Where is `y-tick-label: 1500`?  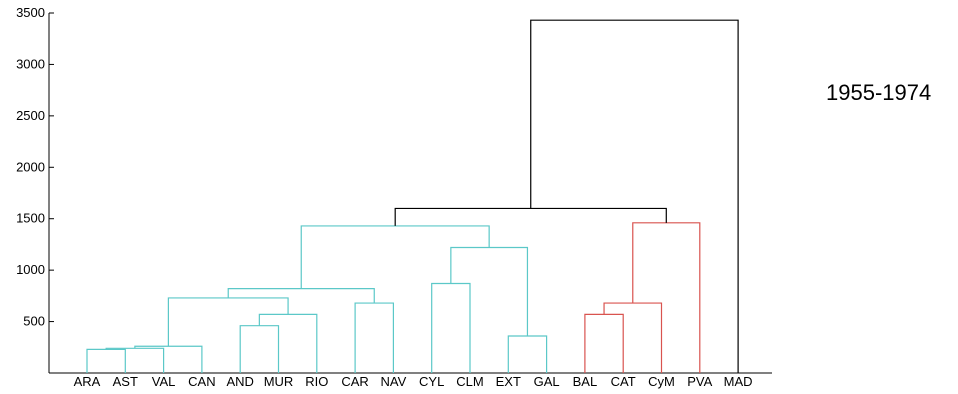 y-tick-label: 1500 is located at coordinates (30, 218).